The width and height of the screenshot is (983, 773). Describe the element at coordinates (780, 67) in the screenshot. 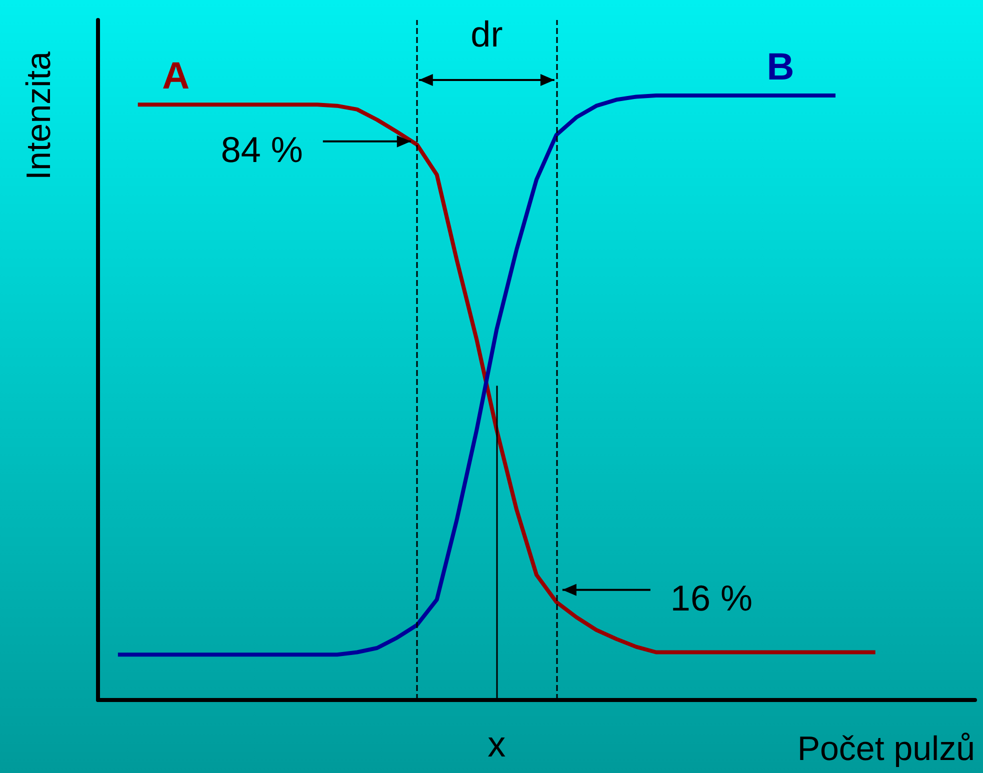

I see `series-label: B` at that location.